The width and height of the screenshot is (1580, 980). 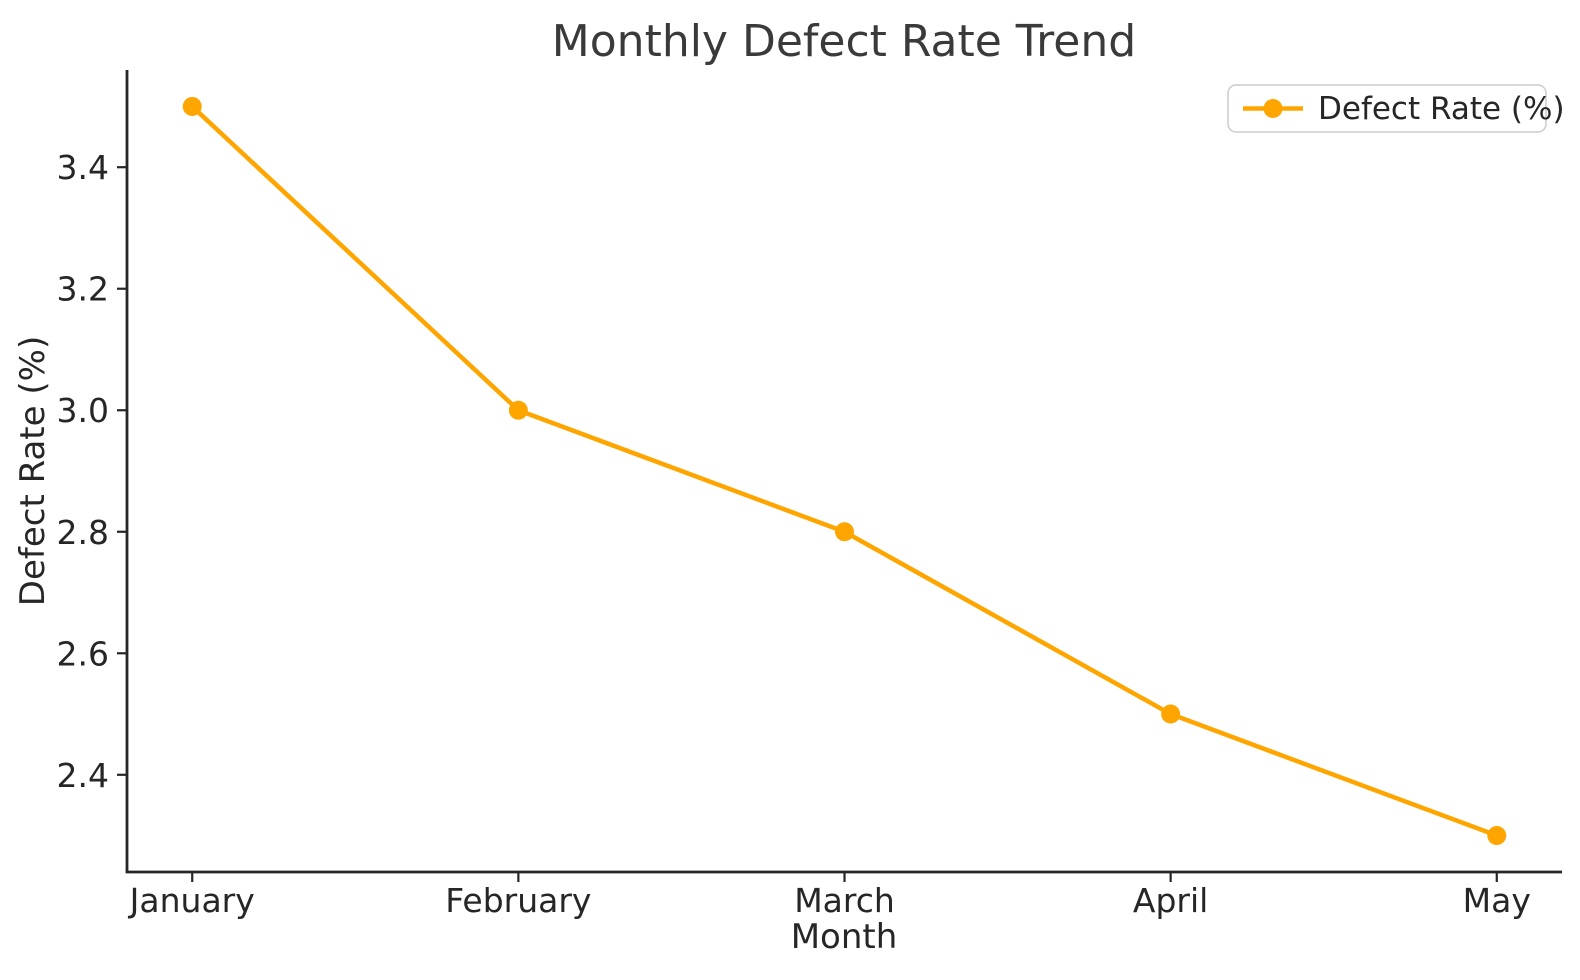 What do you see at coordinates (1497, 836) in the screenshot?
I see `data-point-may` at bounding box center [1497, 836].